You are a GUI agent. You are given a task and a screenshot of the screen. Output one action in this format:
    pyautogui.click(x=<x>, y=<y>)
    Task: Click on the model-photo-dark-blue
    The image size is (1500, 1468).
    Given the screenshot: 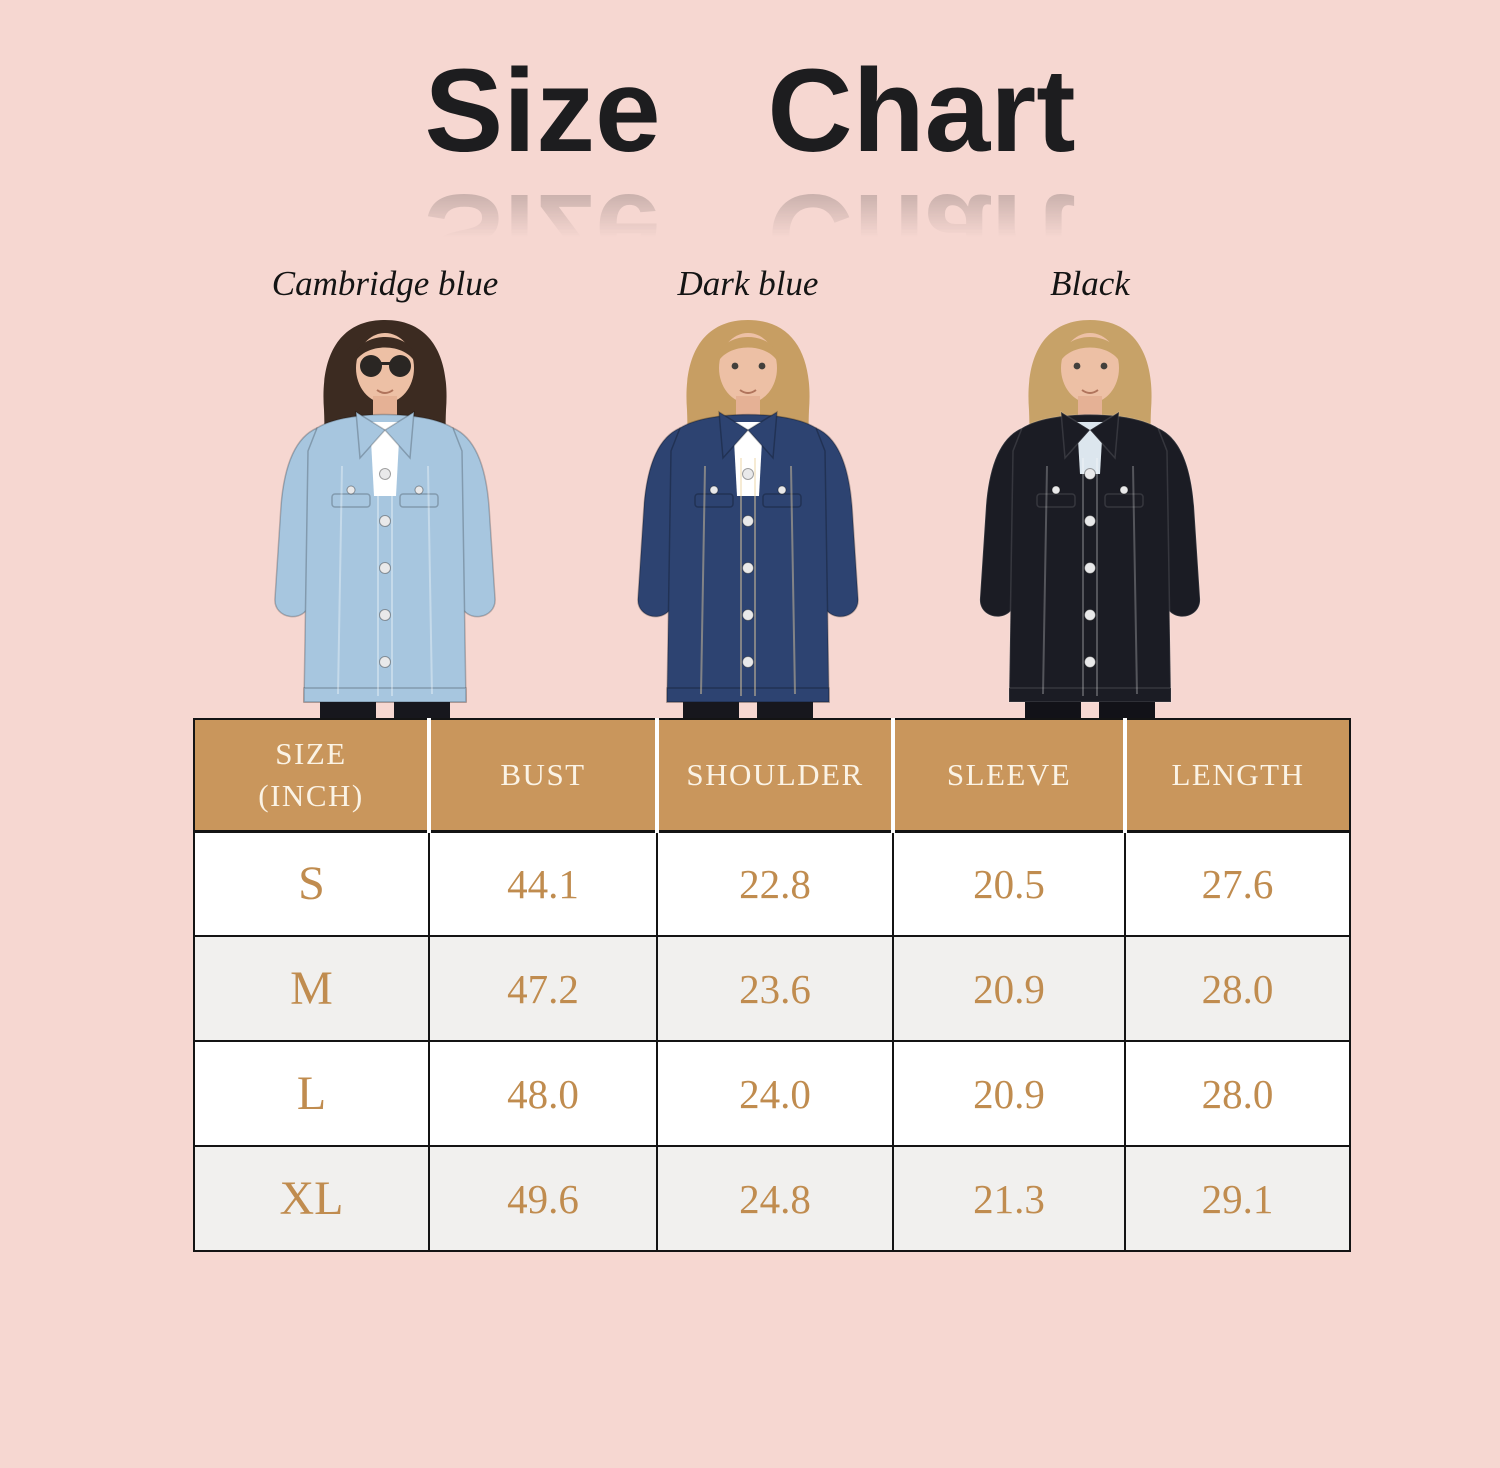 What is the action you would take?
    pyautogui.click(x=748, y=512)
    